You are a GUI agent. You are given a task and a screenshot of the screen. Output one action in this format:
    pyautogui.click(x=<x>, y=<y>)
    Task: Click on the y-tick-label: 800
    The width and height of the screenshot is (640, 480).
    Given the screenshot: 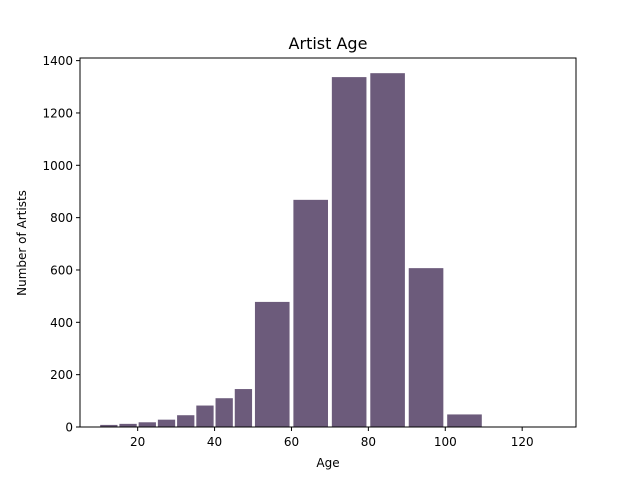 What is the action you would take?
    pyautogui.click(x=61, y=218)
    